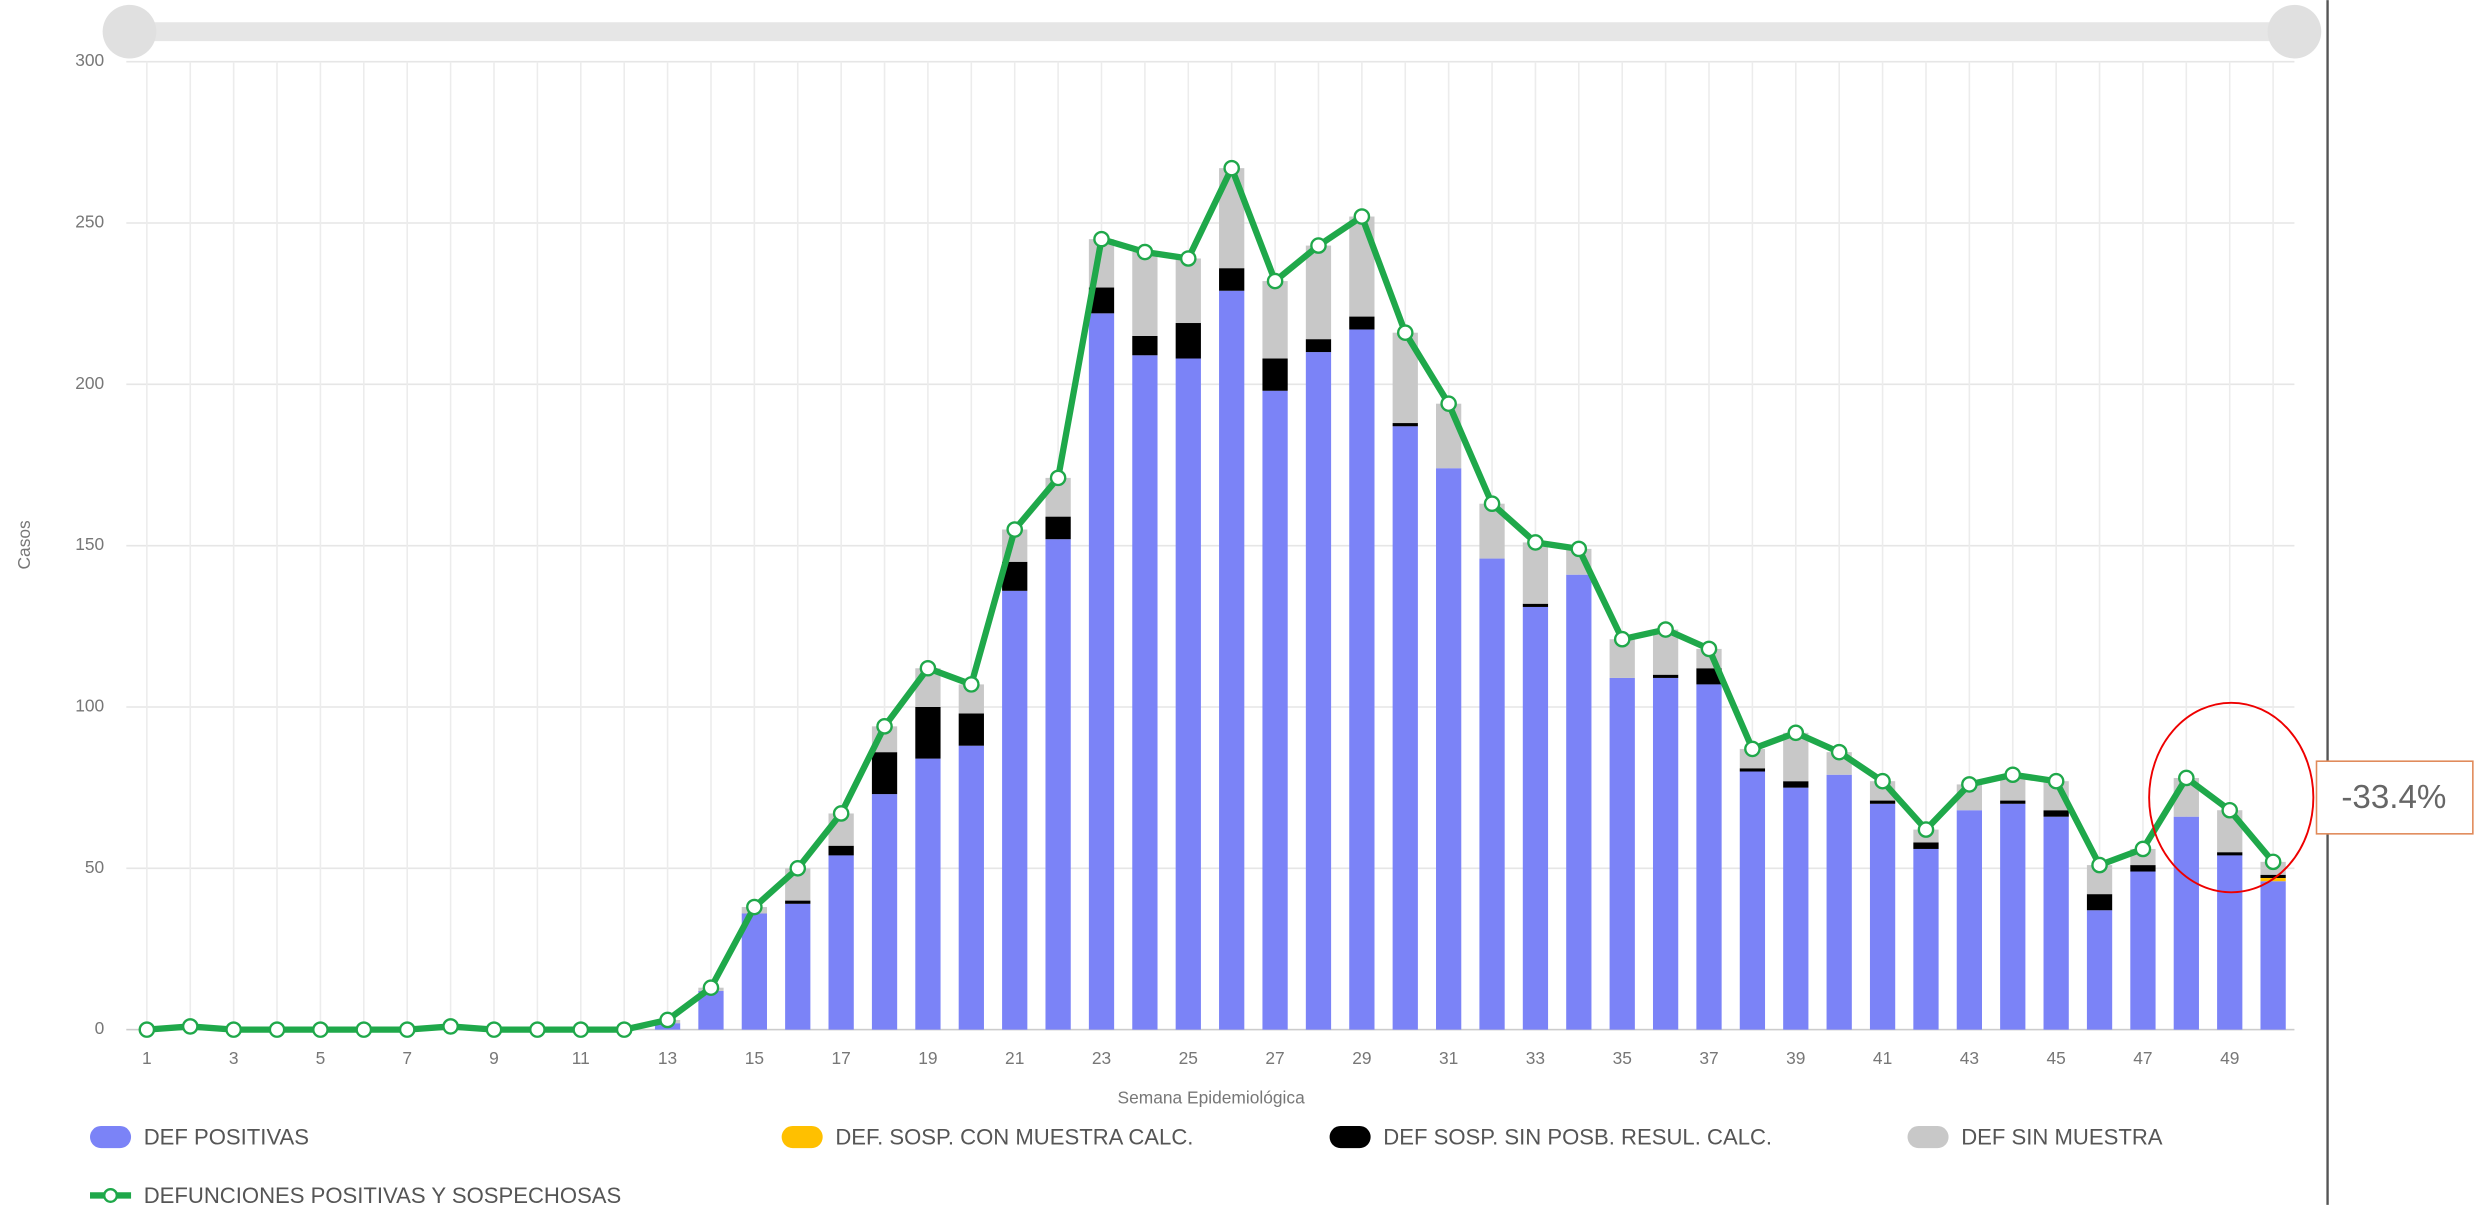 This screenshot has width=2476, height=1205. I want to click on y-tick-label: 250, so click(89, 222).